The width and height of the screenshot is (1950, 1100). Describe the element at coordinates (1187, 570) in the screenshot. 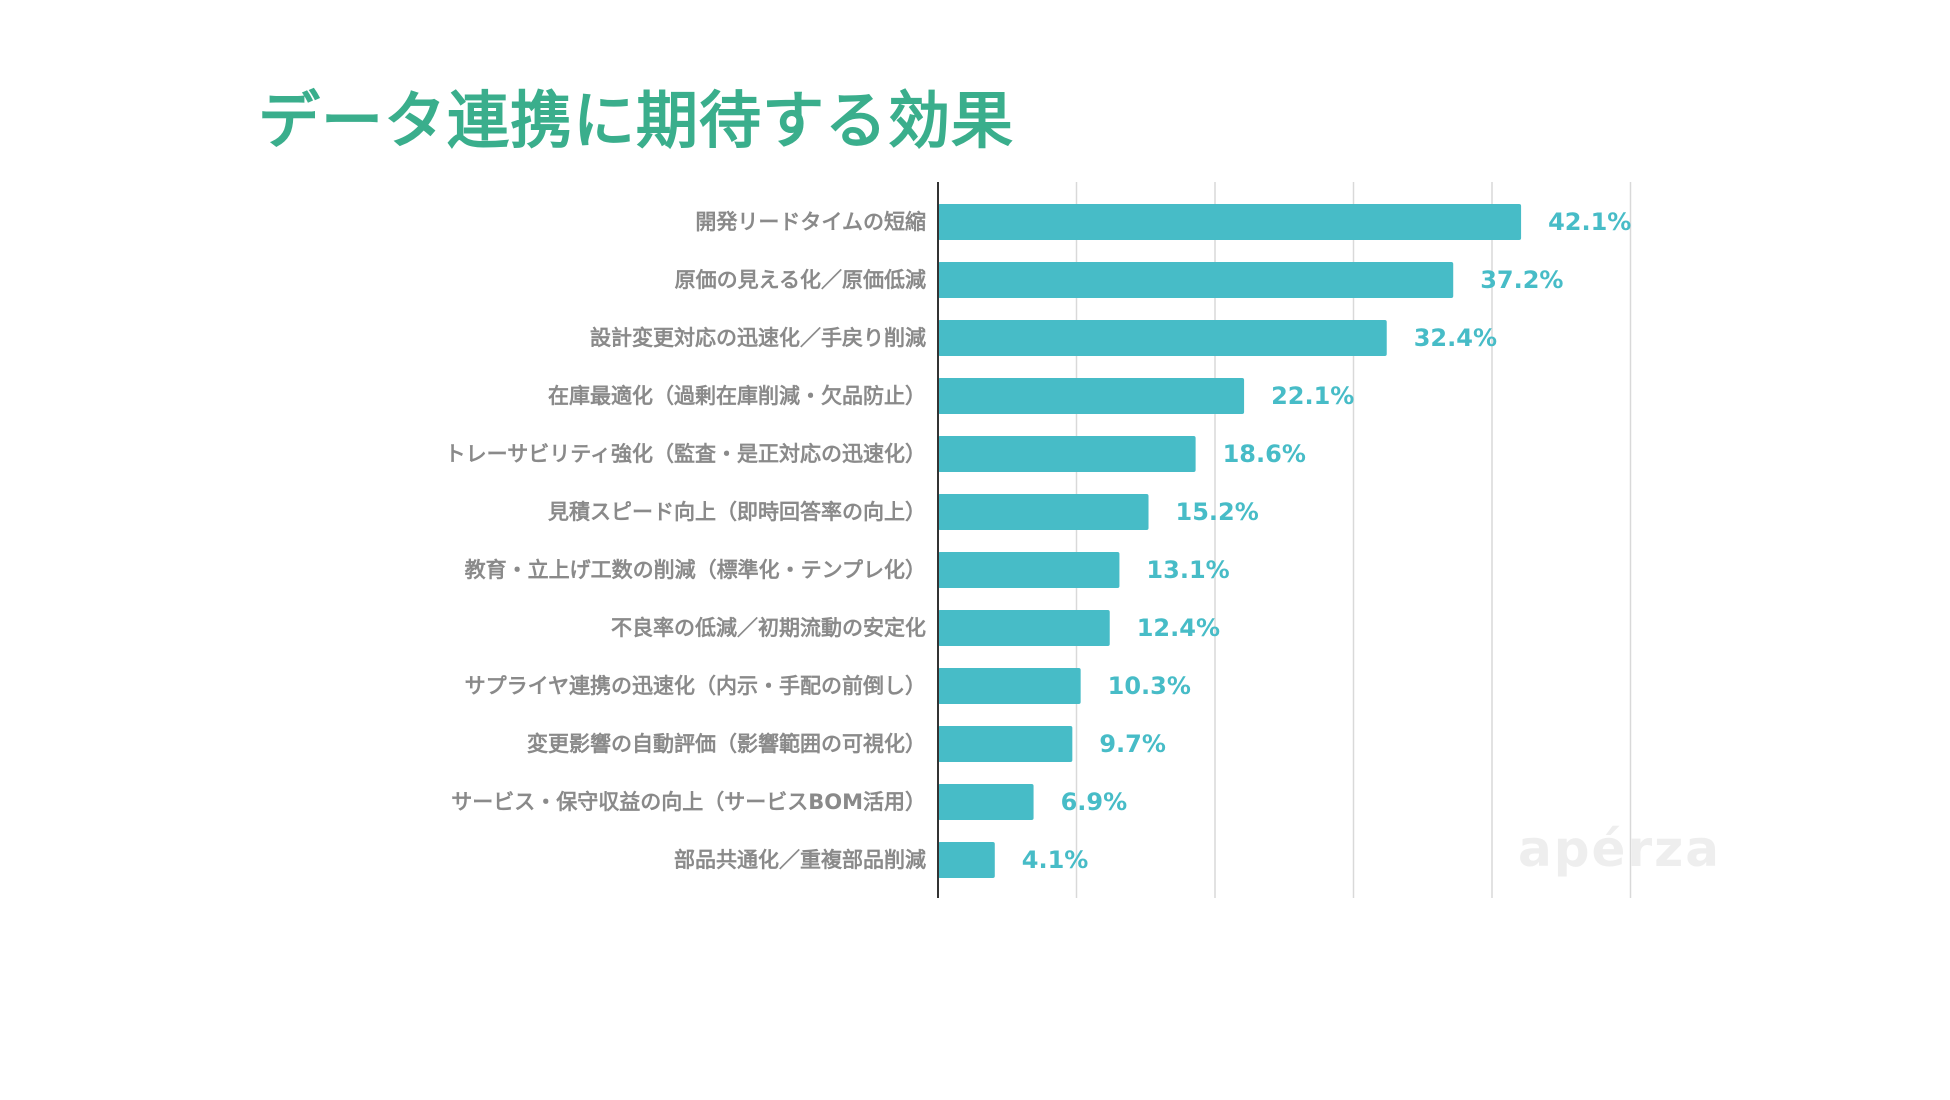

I see `data-label: 13.1%` at that location.